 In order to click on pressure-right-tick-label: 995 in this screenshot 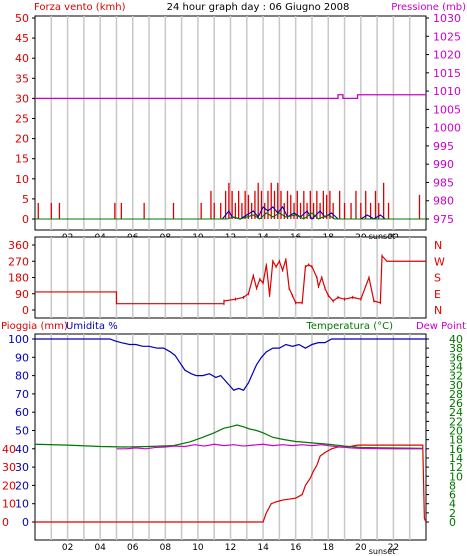, I will do `click(443, 146)`.